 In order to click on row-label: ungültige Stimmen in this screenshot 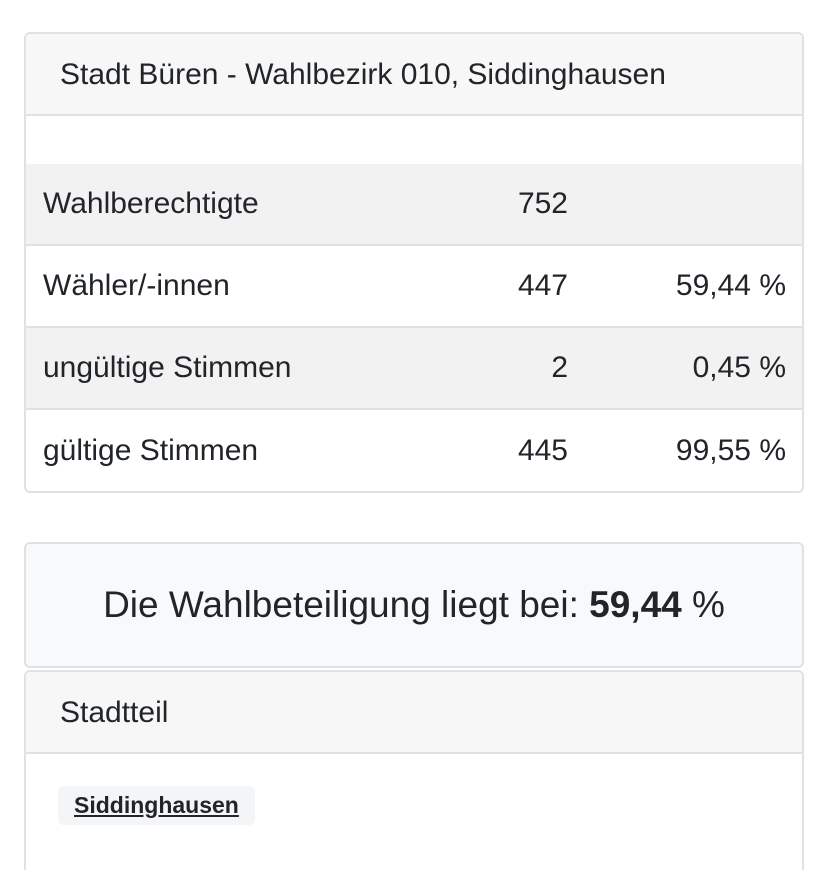, I will do `click(167, 367)`.